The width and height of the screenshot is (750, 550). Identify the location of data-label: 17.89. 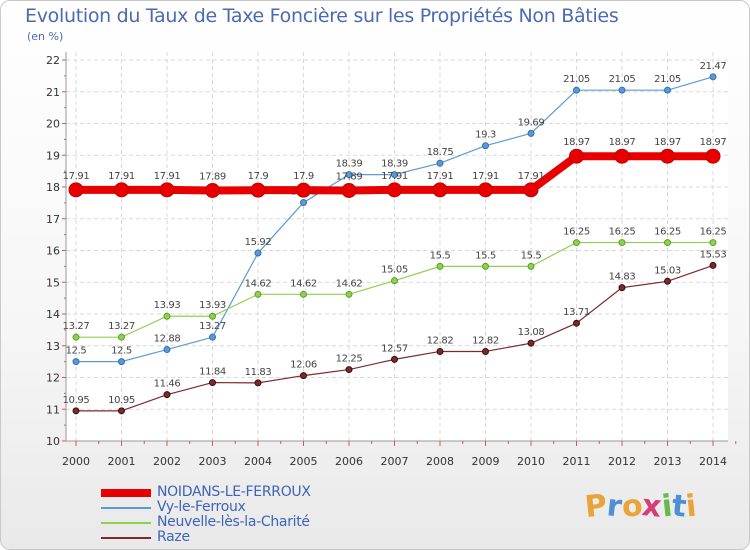
(212, 176).